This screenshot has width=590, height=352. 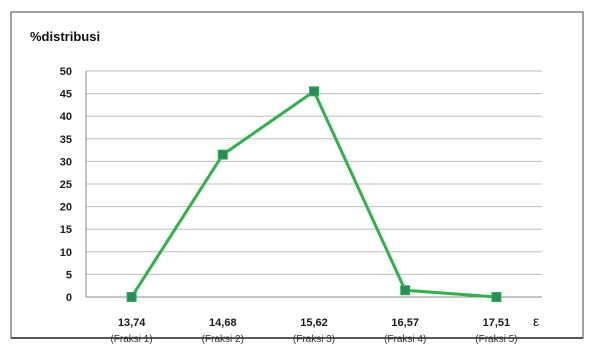 What do you see at coordinates (314, 323) in the screenshot?
I see `x-tick-label: 15,62` at bounding box center [314, 323].